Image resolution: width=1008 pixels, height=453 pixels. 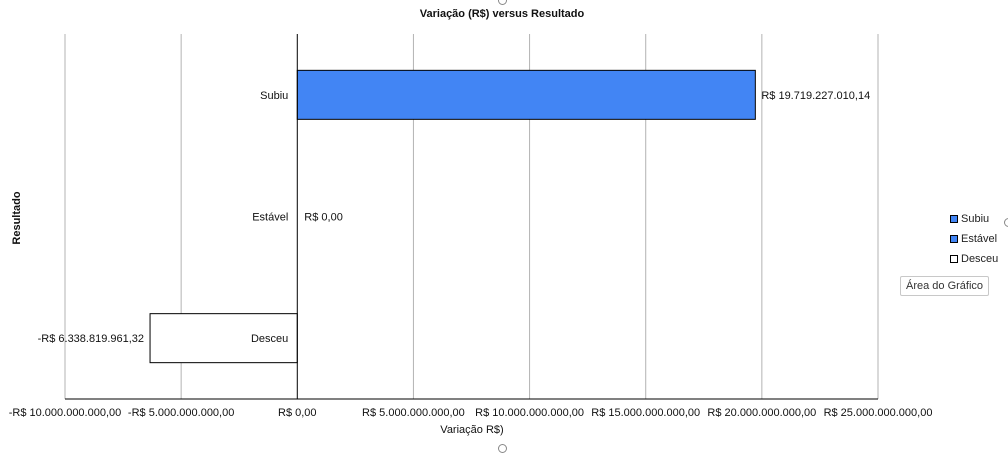 I want to click on legend-label: Estável, so click(x=979, y=239).